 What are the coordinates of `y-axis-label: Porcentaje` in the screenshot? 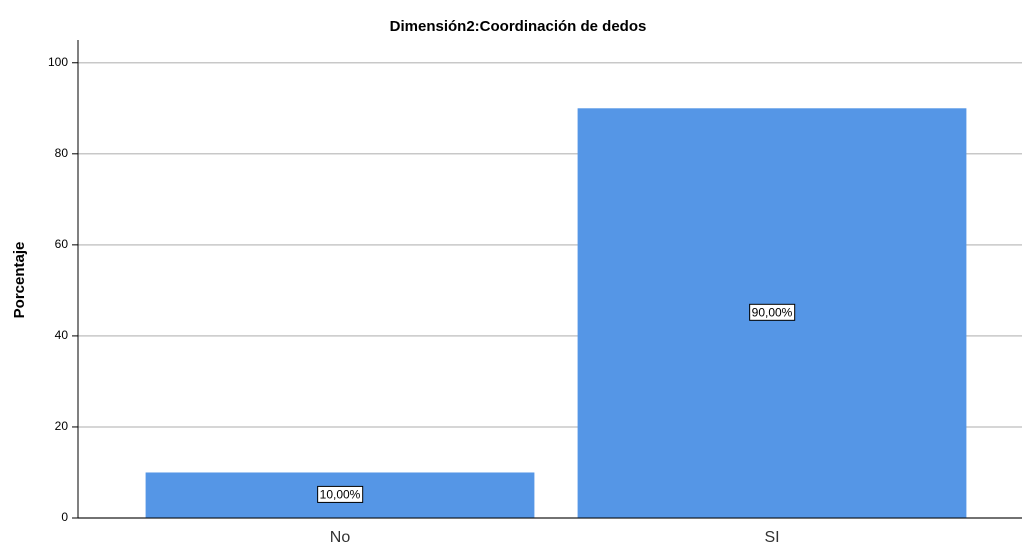 It's located at (19, 280).